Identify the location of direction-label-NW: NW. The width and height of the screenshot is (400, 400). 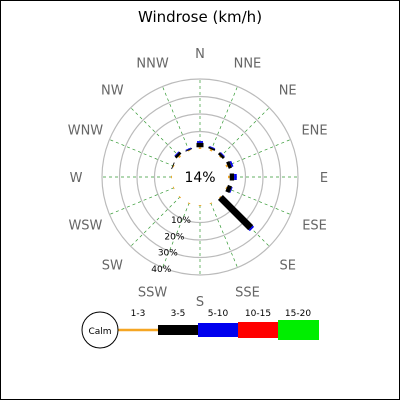
(112, 90).